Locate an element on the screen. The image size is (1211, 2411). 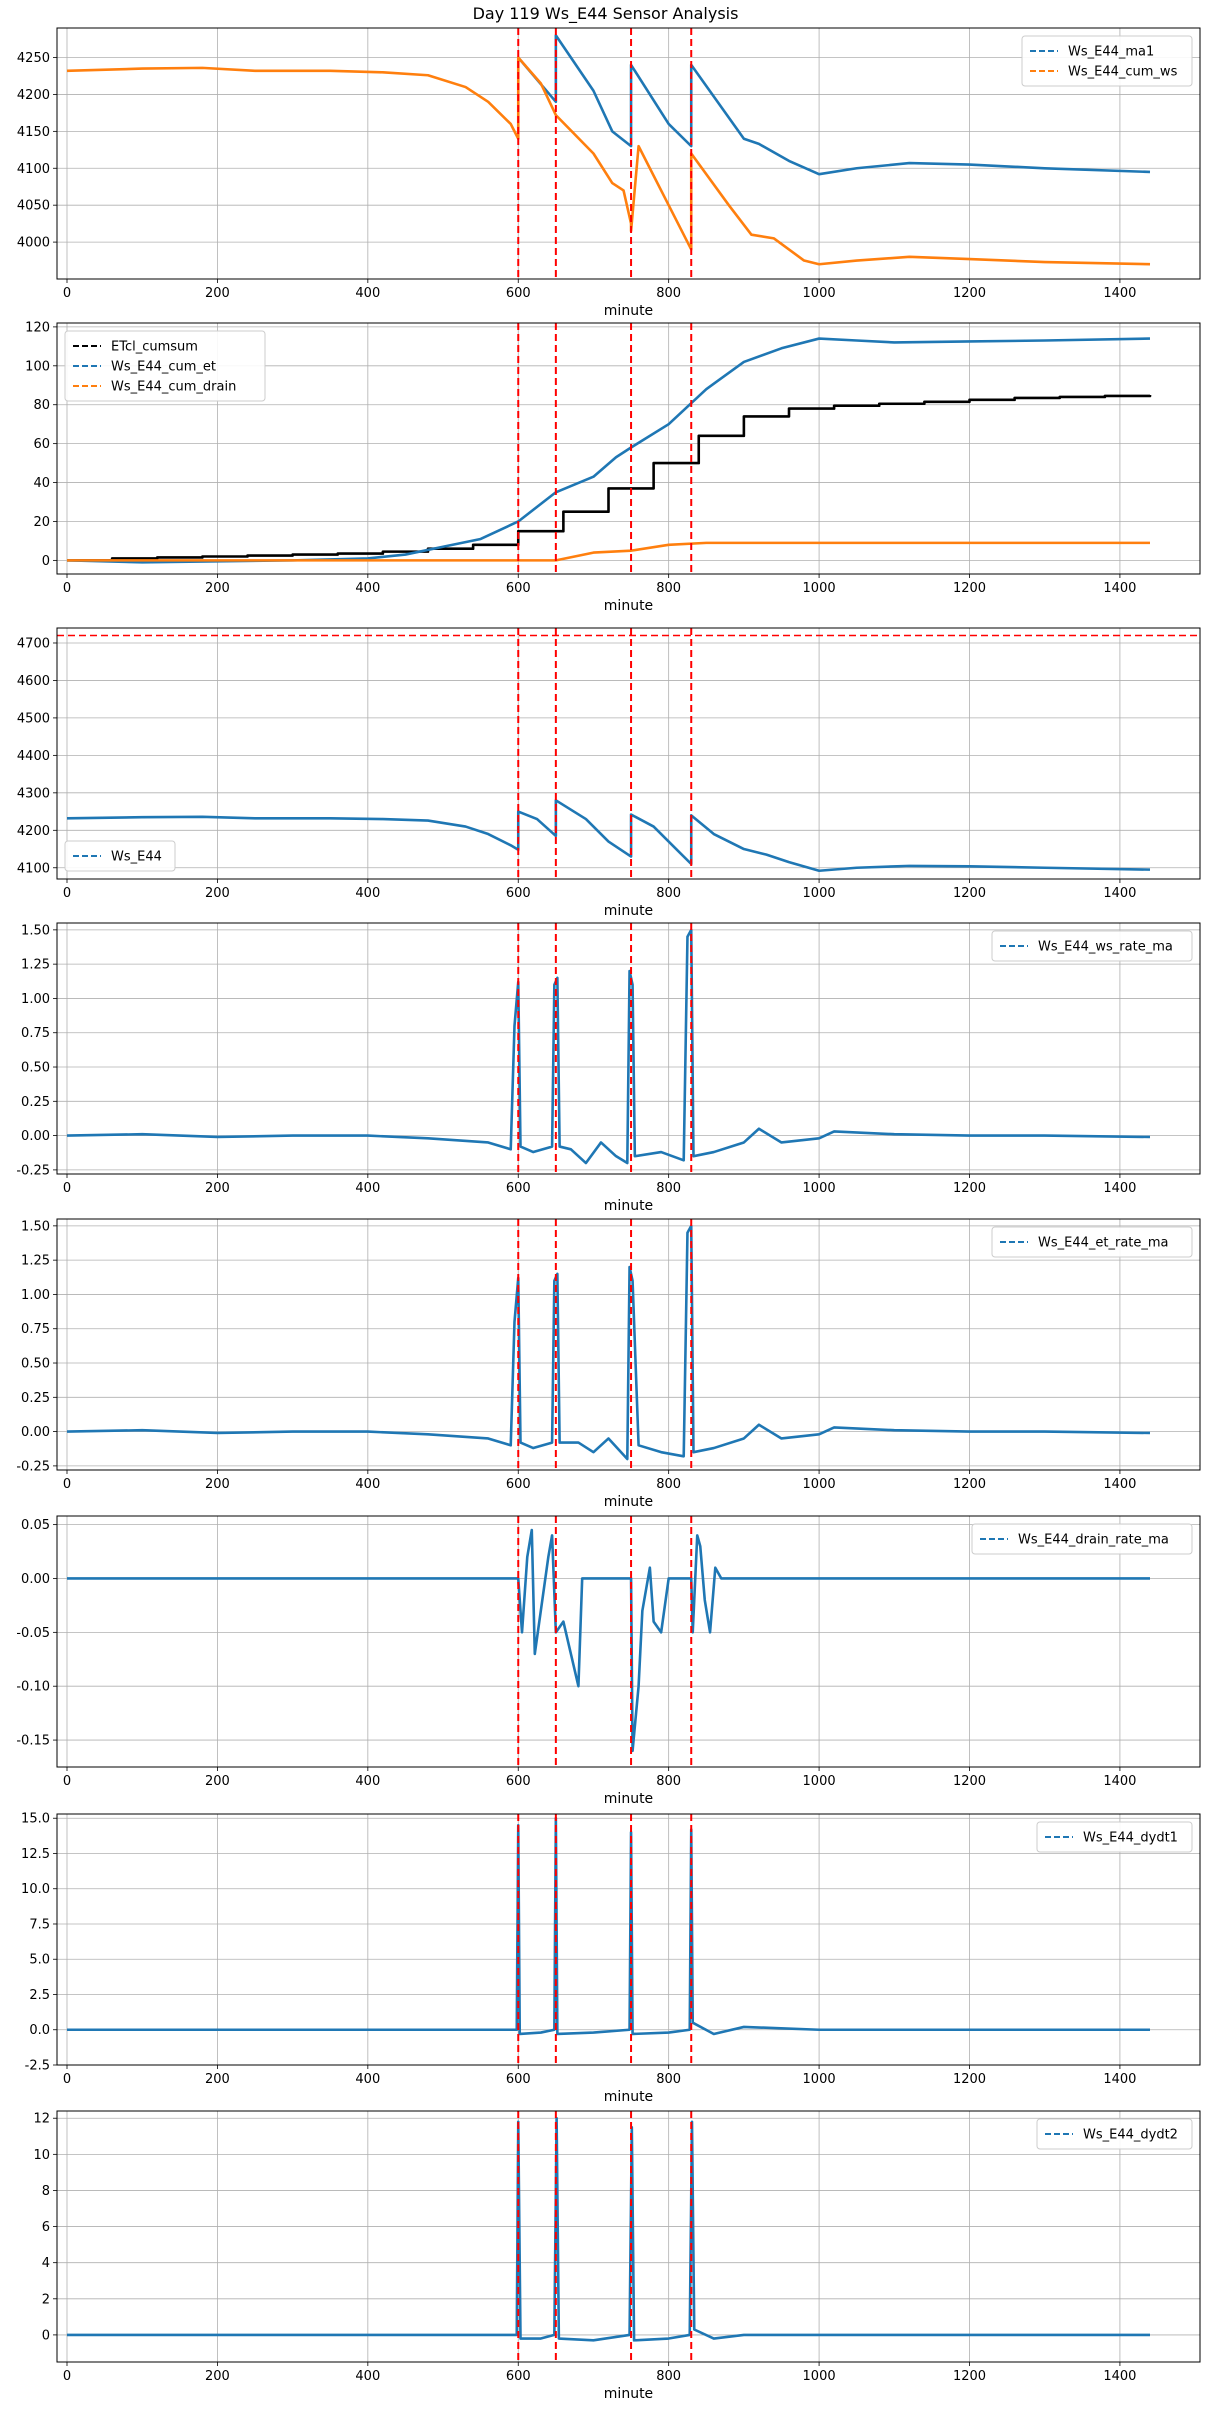
legend: Ws_E44_dydt1 is located at coordinates (1114, 1837).